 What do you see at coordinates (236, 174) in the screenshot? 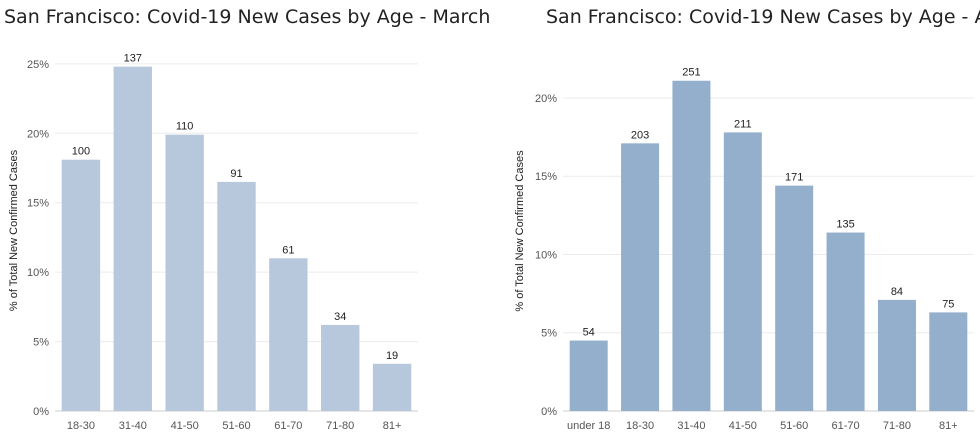
I see `data-label: 91` at bounding box center [236, 174].